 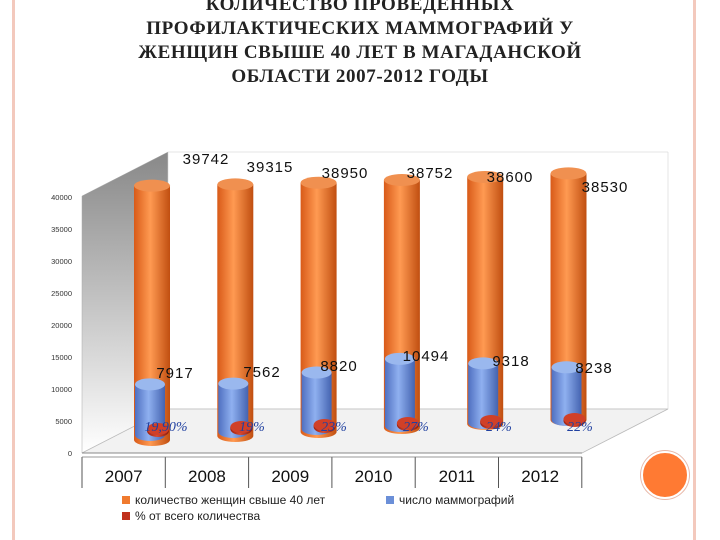 What do you see at coordinates (665, 475) in the screenshot?
I see `decorative-circle` at bounding box center [665, 475].